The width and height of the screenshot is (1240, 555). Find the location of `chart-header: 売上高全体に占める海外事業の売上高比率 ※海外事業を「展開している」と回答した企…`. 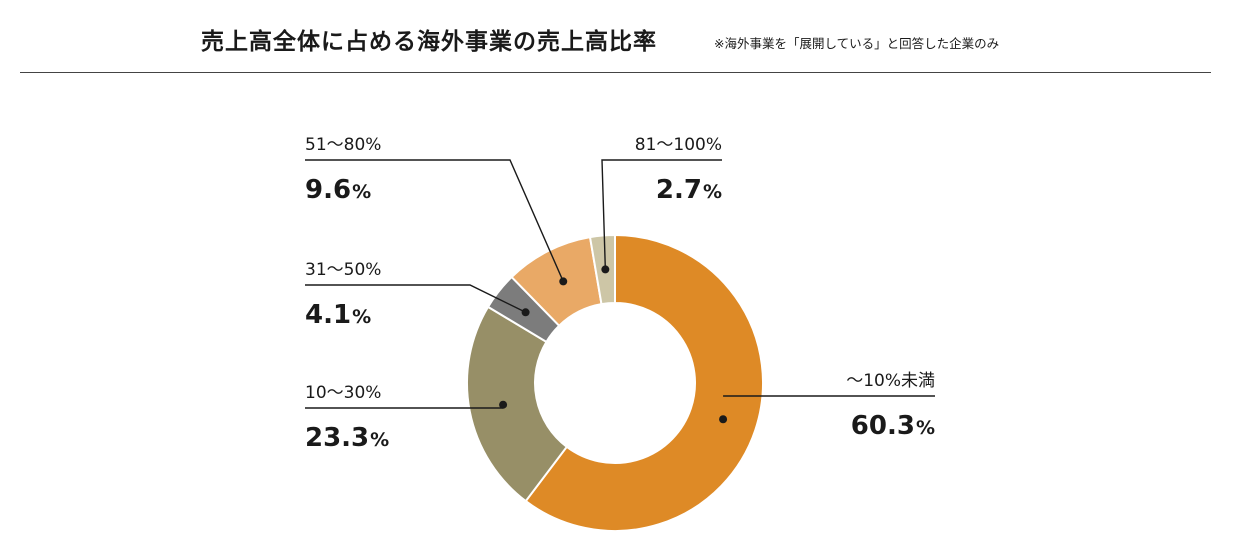

chart-header: 売上高全体に占める海外事業の売上高比率 ※海外事業を「展開している」と回答した企… is located at coordinates (620, 37).